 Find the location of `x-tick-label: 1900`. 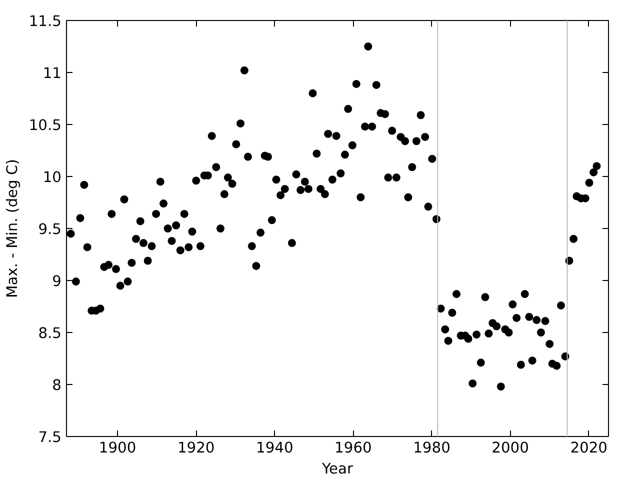

x-tick-label: 1900 is located at coordinates (117, 448).